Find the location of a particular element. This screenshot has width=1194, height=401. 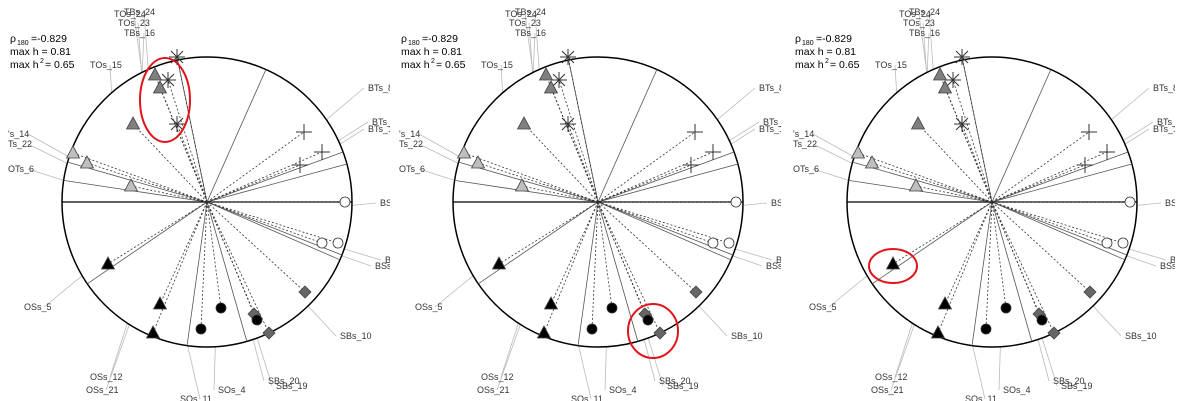

point-label: TOs_24 is located at coordinates (915, 14).